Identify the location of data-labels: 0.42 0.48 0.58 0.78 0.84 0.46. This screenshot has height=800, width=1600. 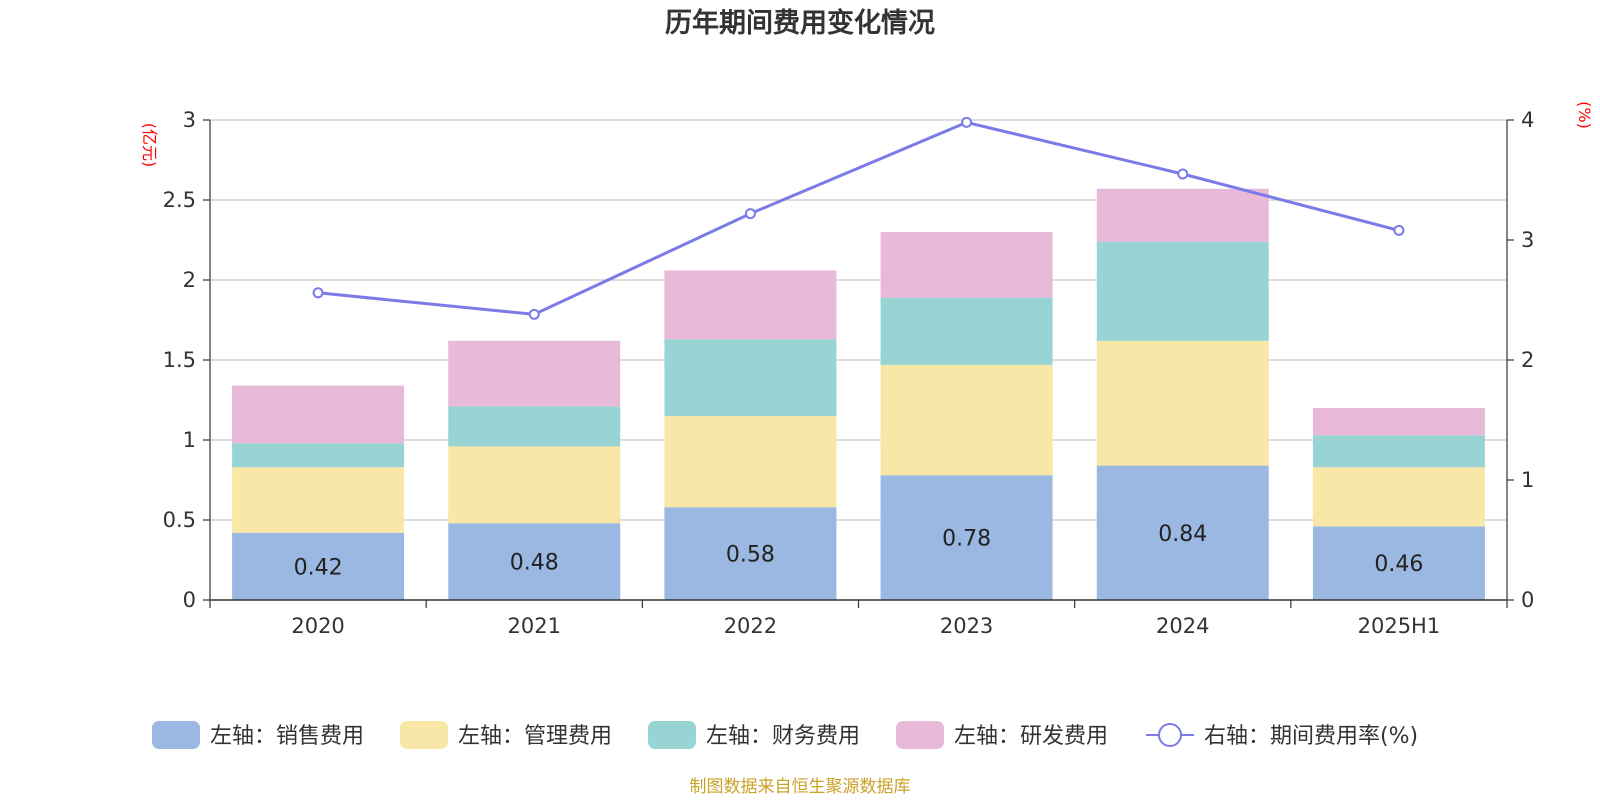
(859, 551).